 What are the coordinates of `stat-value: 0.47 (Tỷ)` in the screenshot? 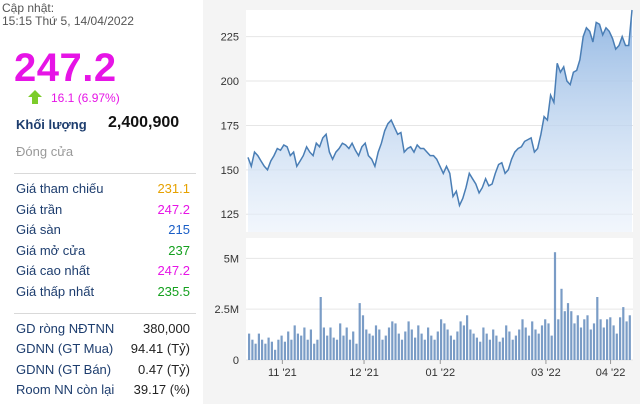 It's located at (163, 369).